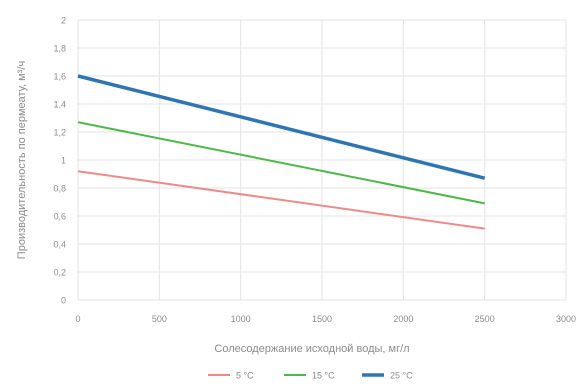 This screenshot has width=586, height=387. Describe the element at coordinates (63, 301) in the screenshot. I see `y-tick-label: 0` at that location.